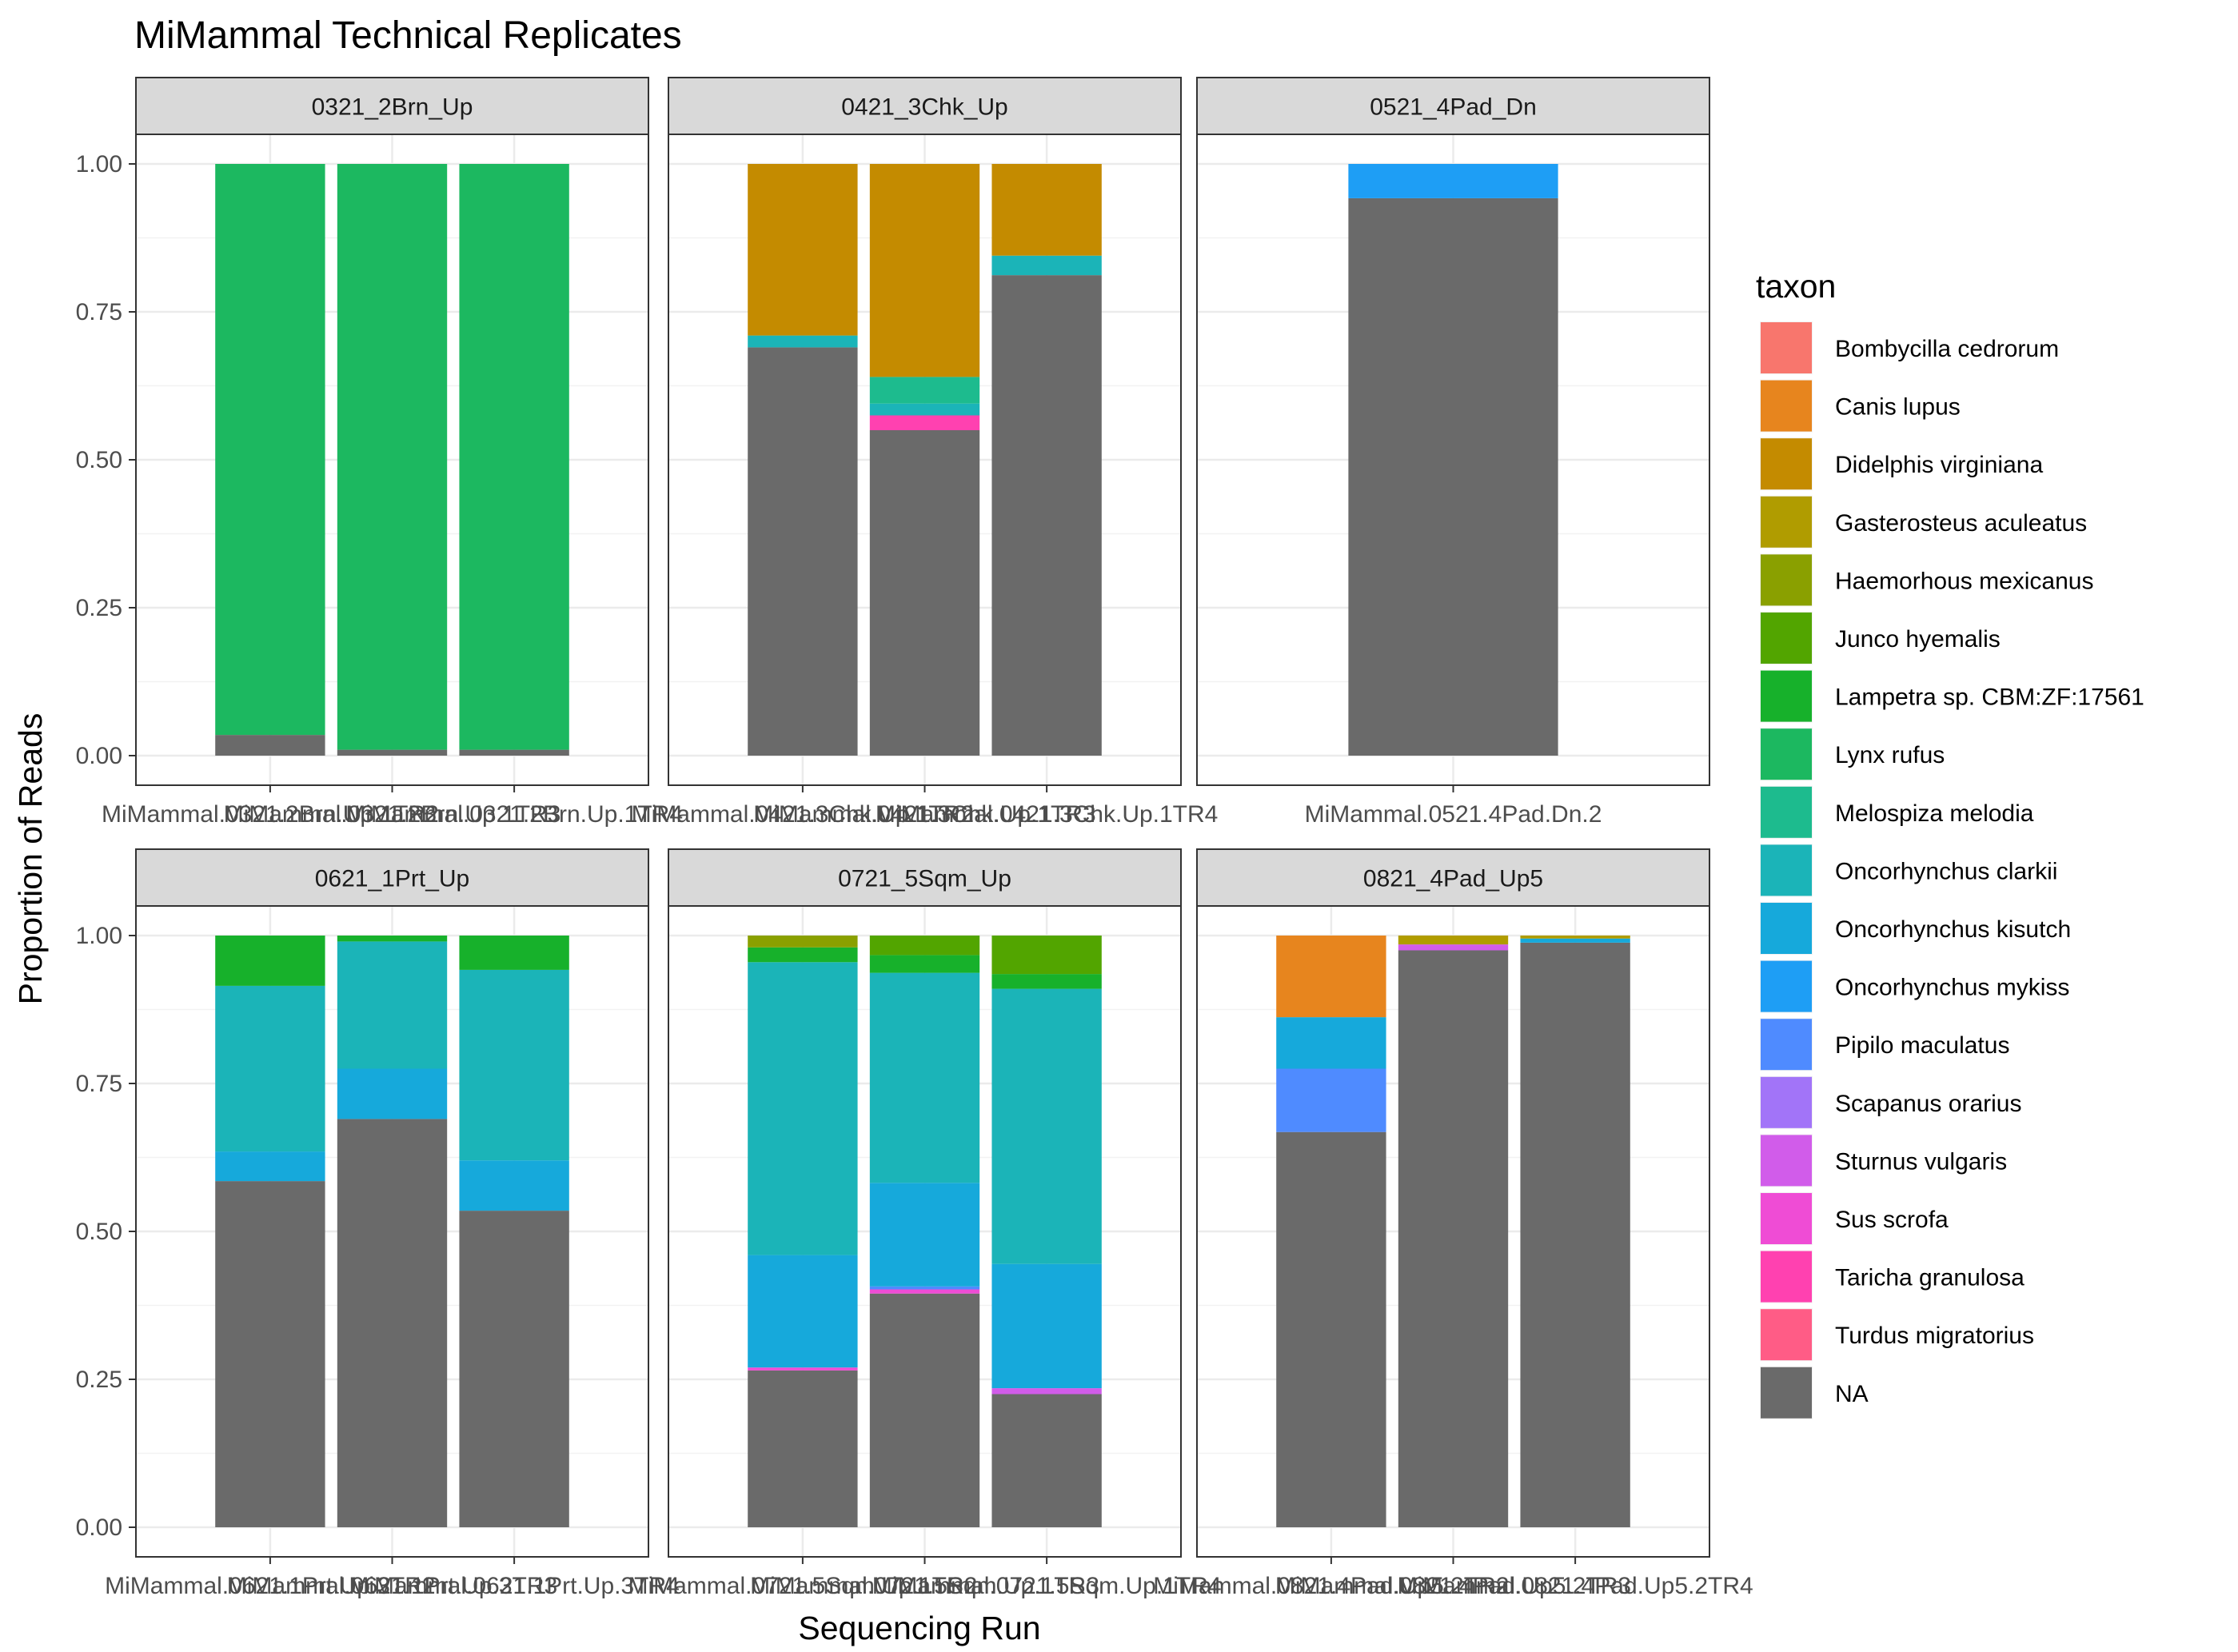  Describe the element at coordinates (1918, 639) in the screenshot. I see `legend-label: Junco hyemalis` at that location.